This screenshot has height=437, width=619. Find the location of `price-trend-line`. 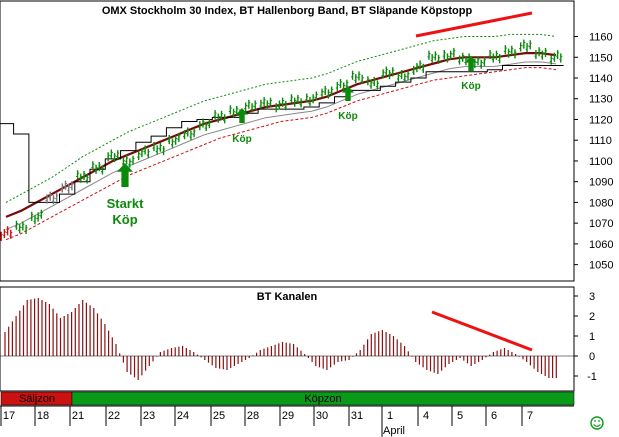

price-trend-line is located at coordinates (474, 24).